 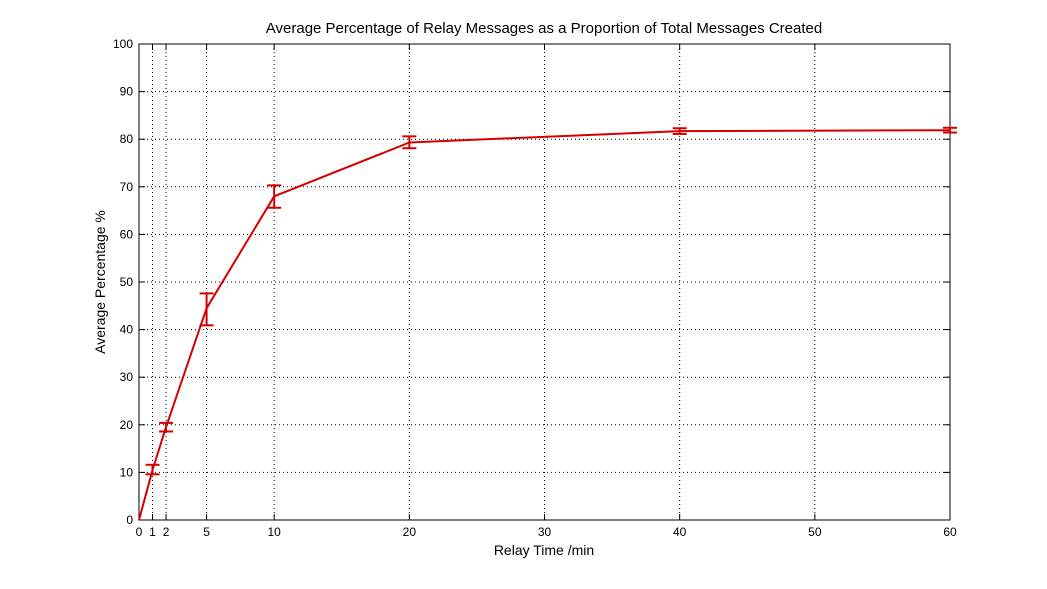 I want to click on y-tick-label: 100, so click(x=123, y=44).